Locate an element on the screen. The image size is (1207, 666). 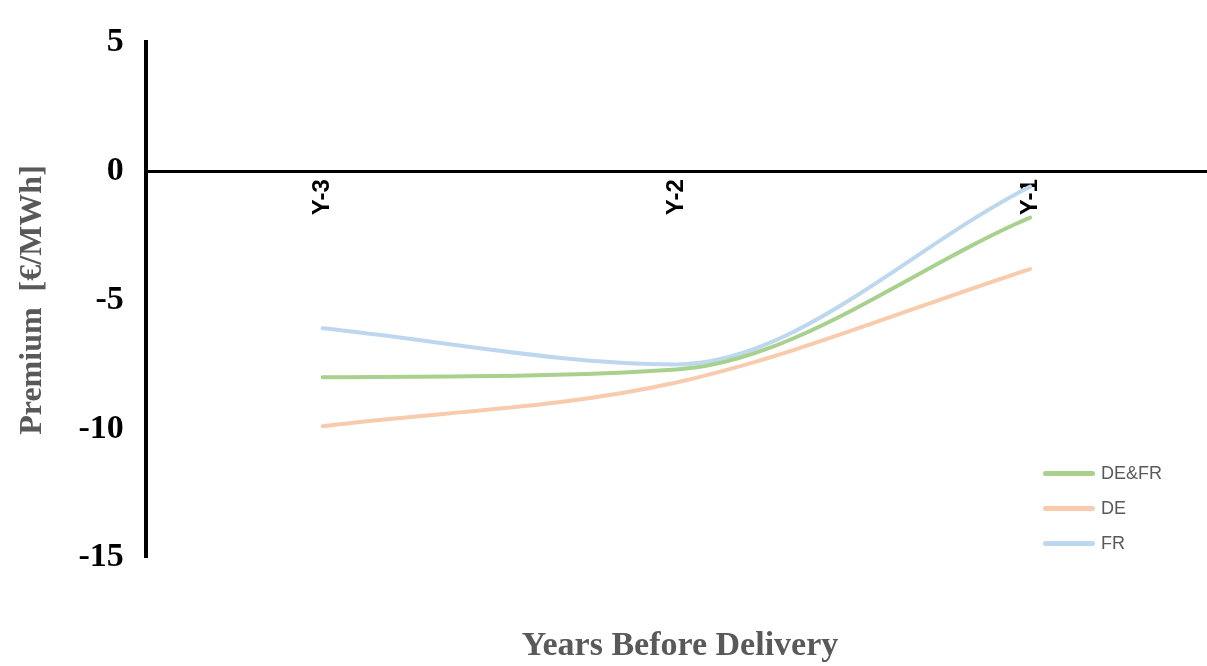
y-axis-title: Premium [€/MWh] is located at coordinates (30, 300).